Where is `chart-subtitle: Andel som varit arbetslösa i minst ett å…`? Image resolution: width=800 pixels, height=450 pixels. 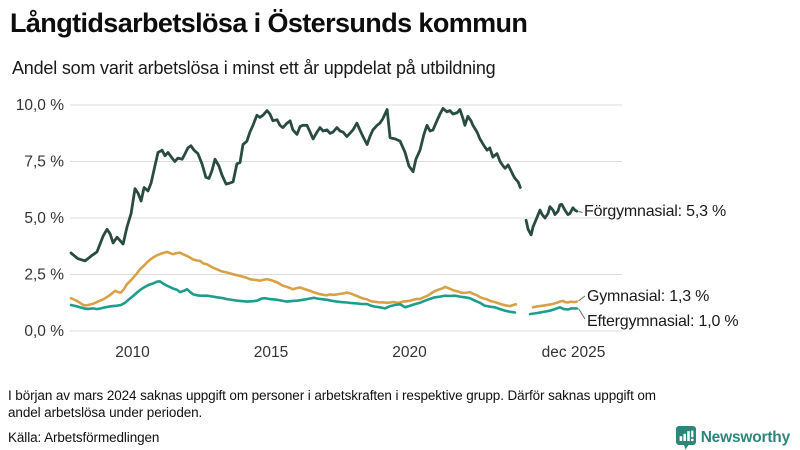
chart-subtitle: Andel som varit arbetslösa i minst ett å… is located at coordinates (254, 68).